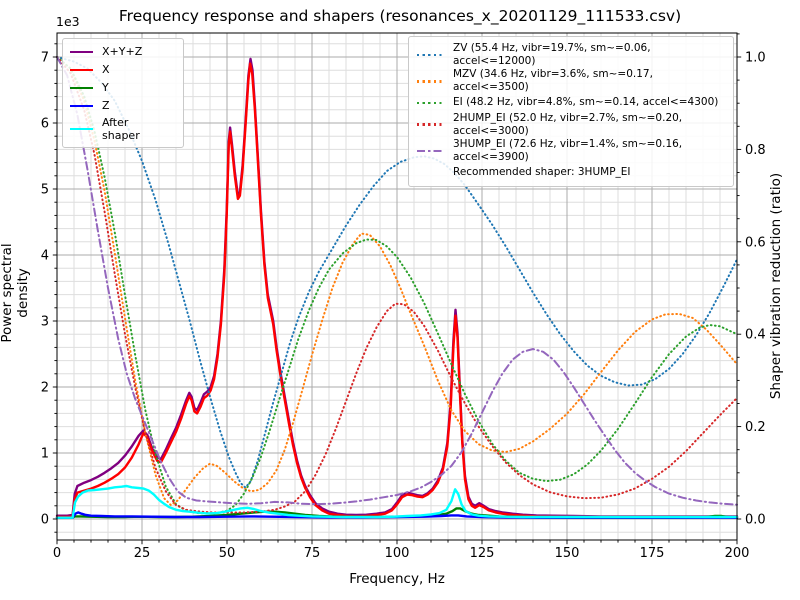 The width and height of the screenshot is (800, 600). What do you see at coordinates (106, 106) in the screenshot?
I see `legend-item-label: Z` at bounding box center [106, 106].